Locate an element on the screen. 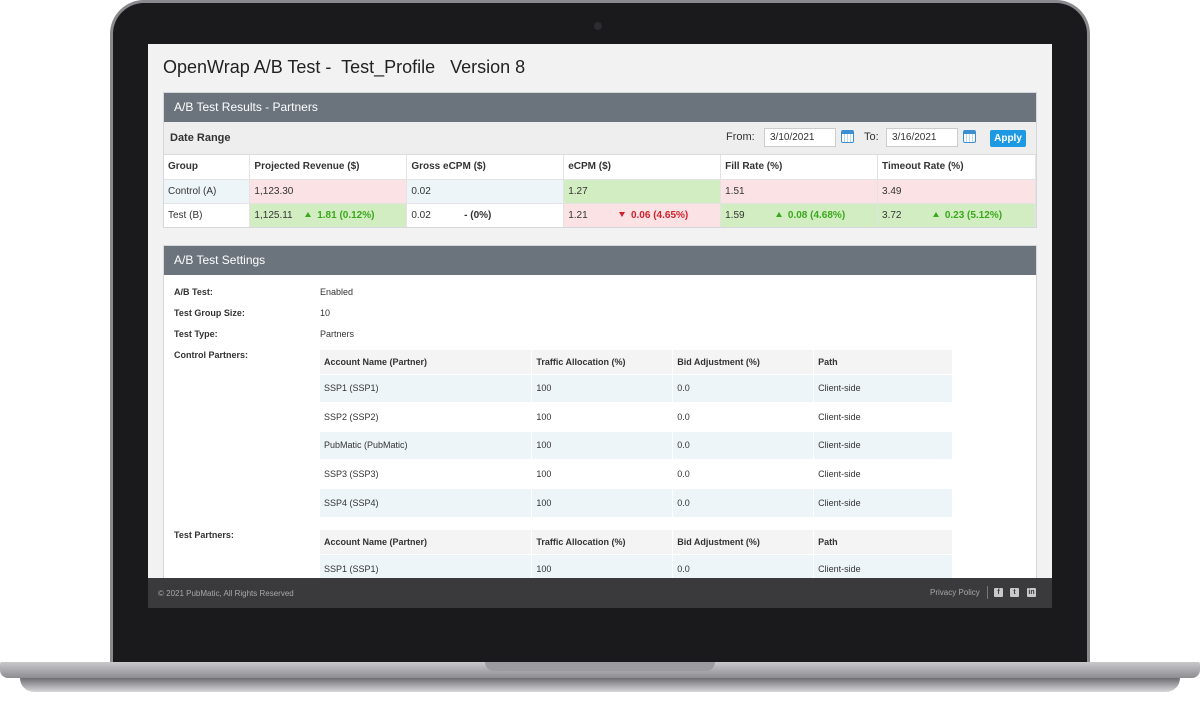 Image resolution: width=1200 pixels, height=703 pixels. gross-ecpm-cell: 0.02 - (0%) is located at coordinates (485, 214).